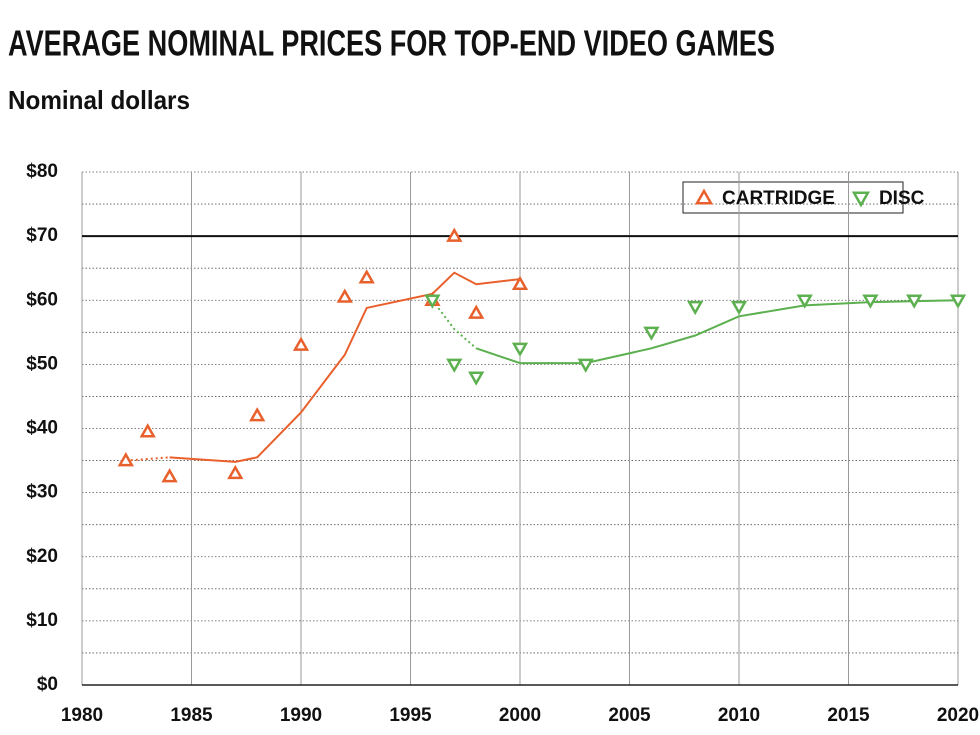 The image size is (980, 735). What do you see at coordinates (42, 492) in the screenshot?
I see `y-tick-label: $30` at bounding box center [42, 492].